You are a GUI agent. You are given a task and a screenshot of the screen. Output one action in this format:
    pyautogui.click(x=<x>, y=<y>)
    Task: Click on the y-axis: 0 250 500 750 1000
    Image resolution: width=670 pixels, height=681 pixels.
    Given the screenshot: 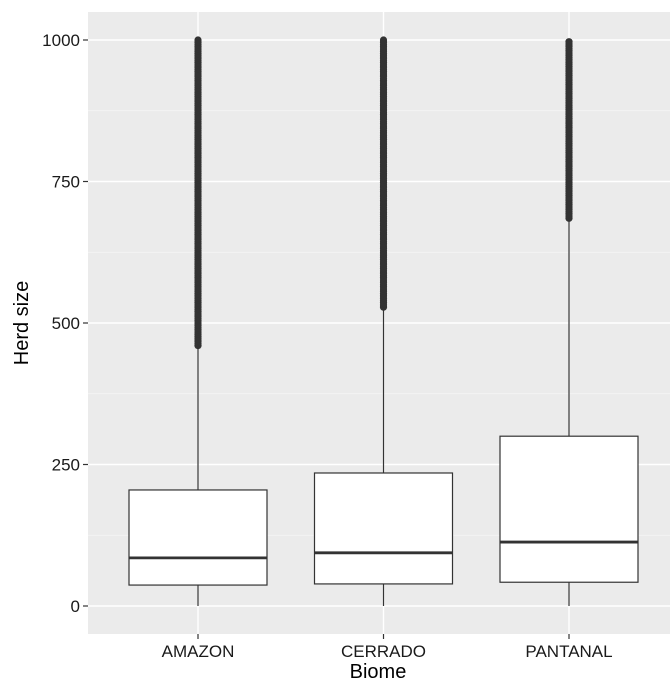 What is the action you would take?
    pyautogui.click(x=65, y=323)
    